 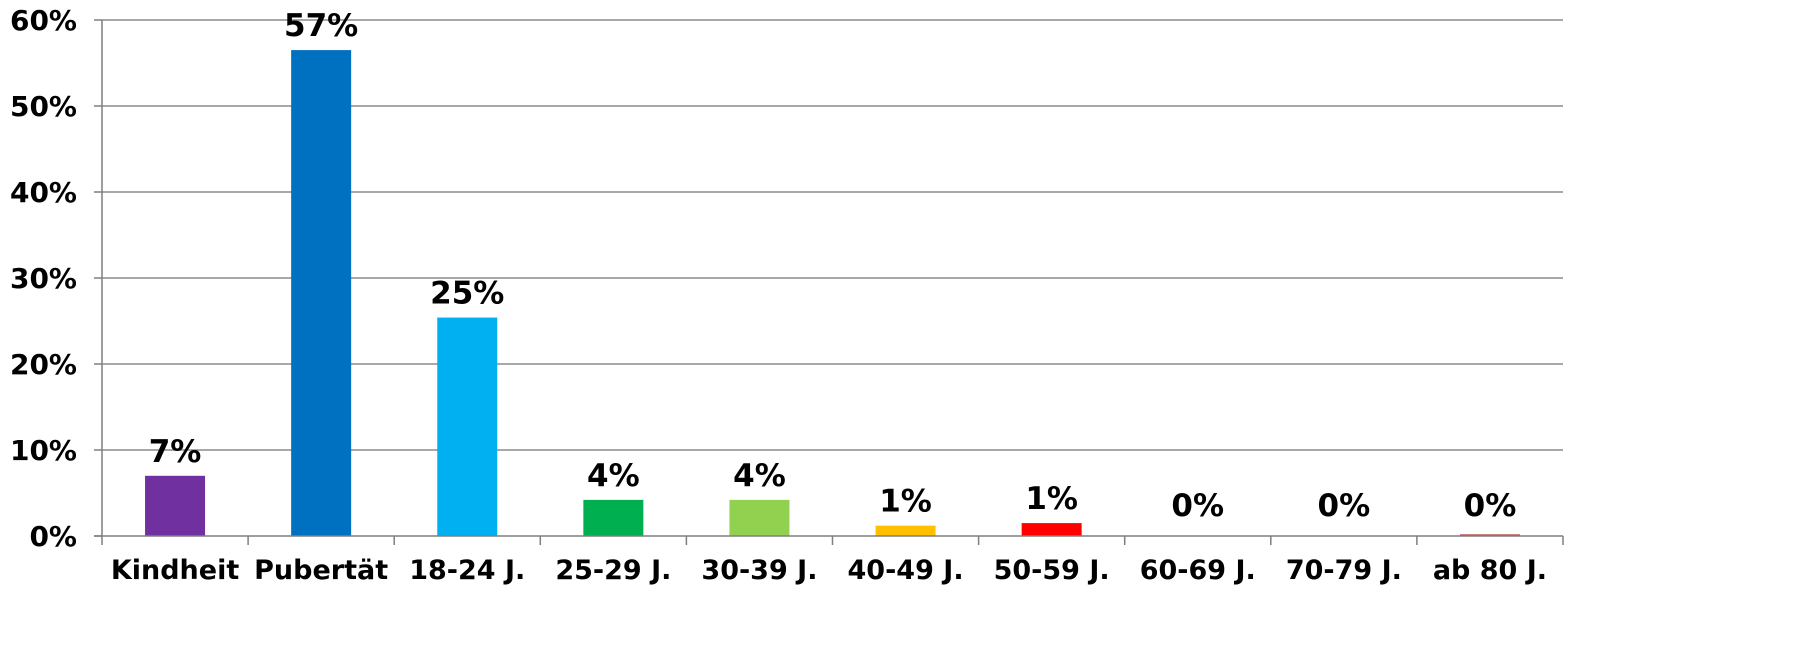 I want to click on x-tick-label: Kindheit, so click(x=175, y=570).